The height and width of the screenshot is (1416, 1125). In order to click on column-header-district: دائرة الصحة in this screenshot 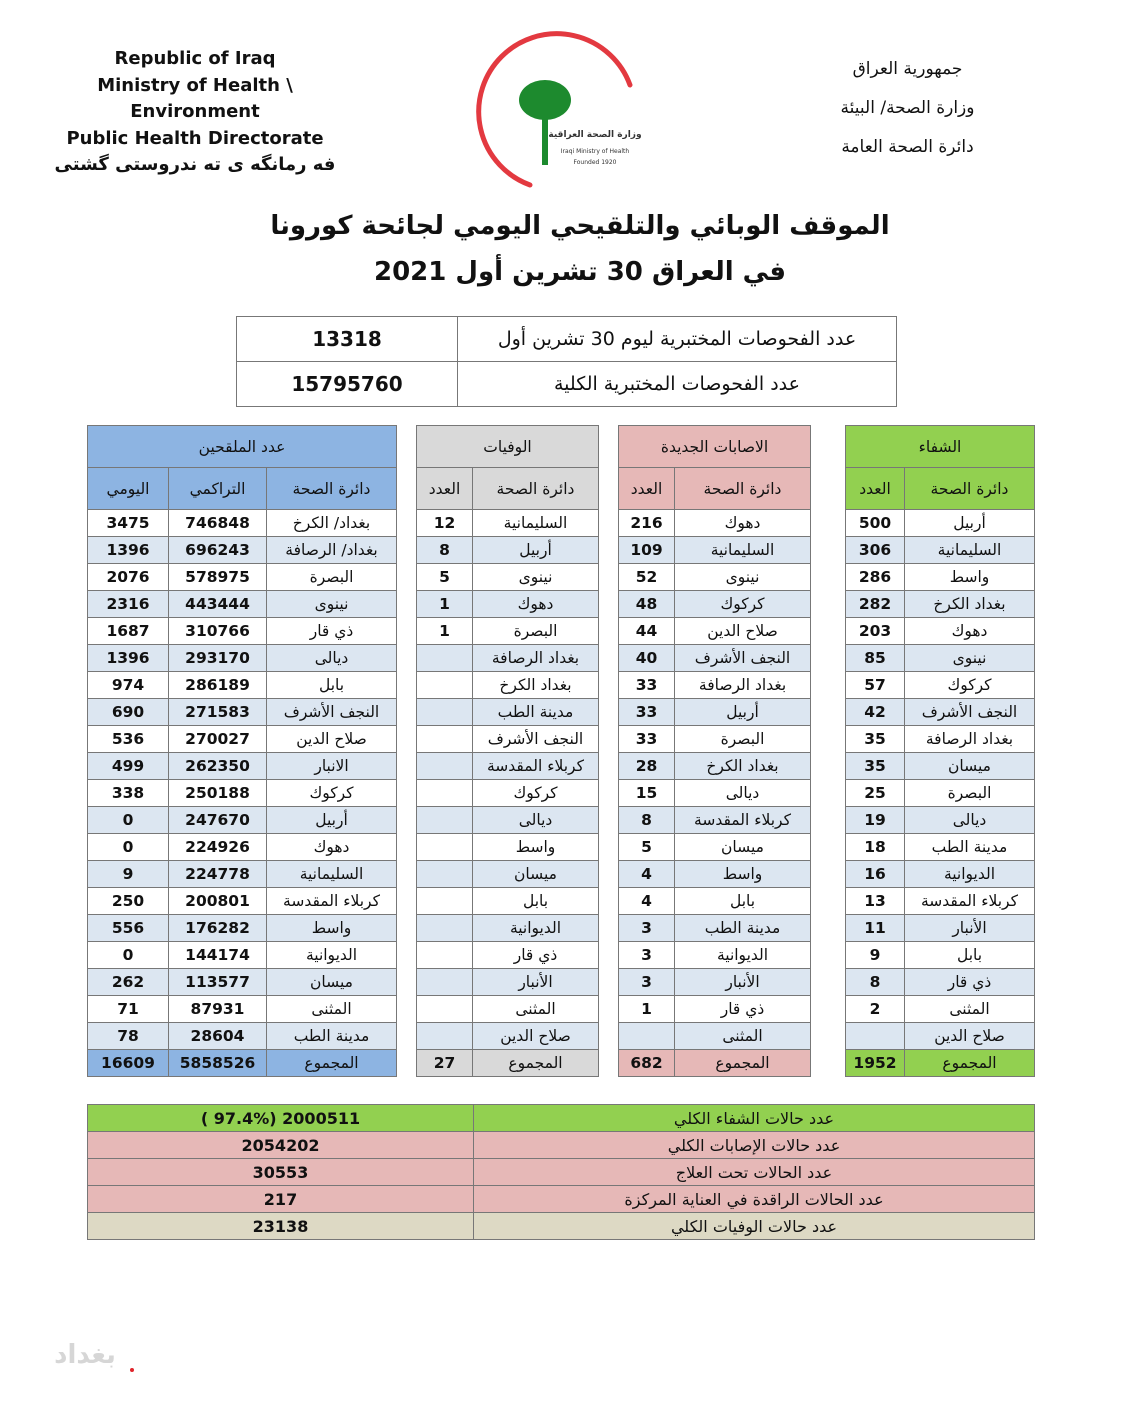, I will do `click(332, 488)`.